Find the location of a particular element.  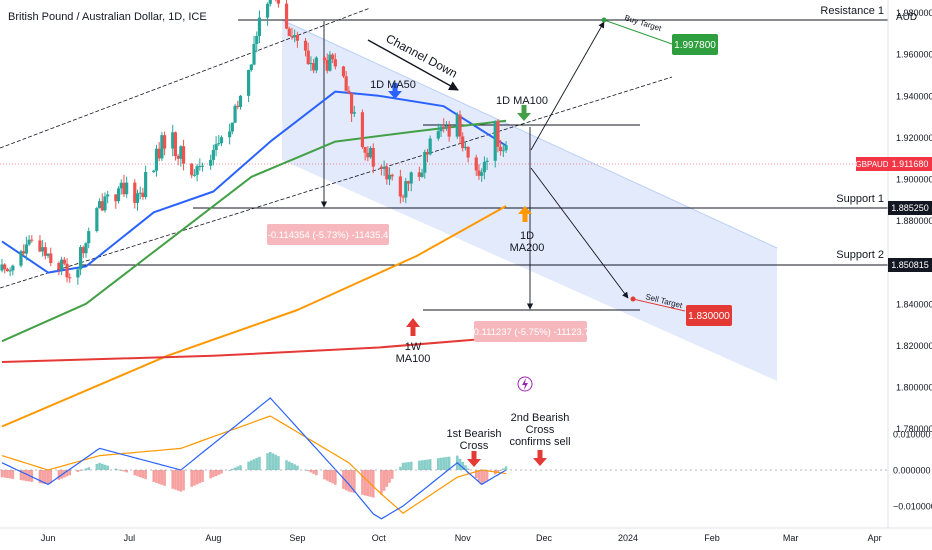

price-tick-5: 1.880000 is located at coordinates (914, 221).